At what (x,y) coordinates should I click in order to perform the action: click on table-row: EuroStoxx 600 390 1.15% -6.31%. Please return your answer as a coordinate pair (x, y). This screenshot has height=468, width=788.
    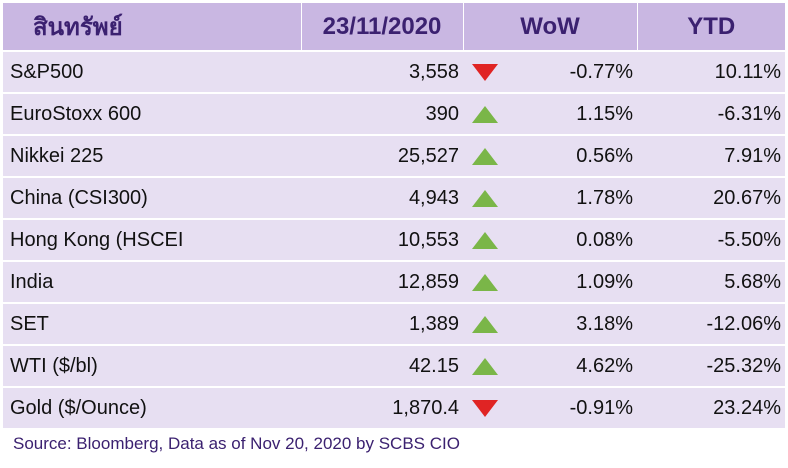
    Looking at the image, I should click on (394, 114).